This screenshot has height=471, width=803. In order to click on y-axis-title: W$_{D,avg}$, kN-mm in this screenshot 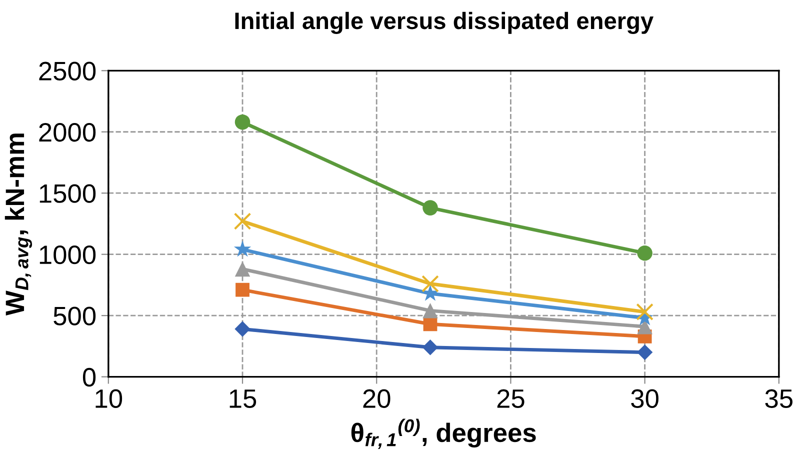, I will do `click(18, 225)`.